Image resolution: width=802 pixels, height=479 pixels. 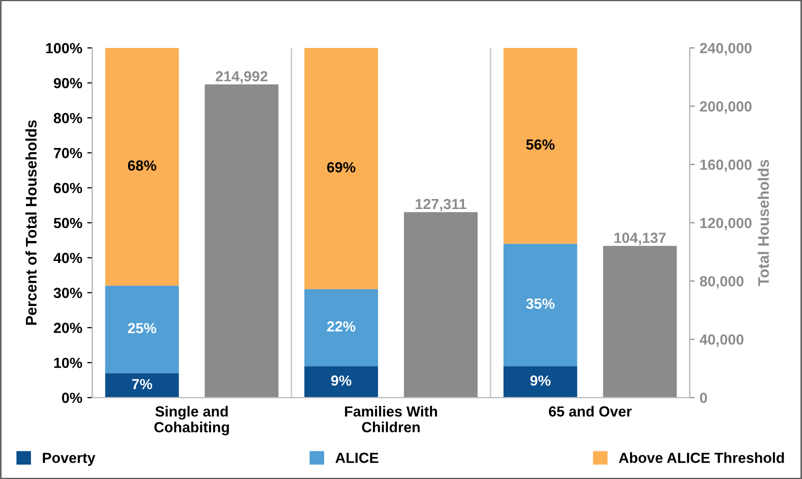 I want to click on y-tick-label: 0%, so click(x=72, y=397).